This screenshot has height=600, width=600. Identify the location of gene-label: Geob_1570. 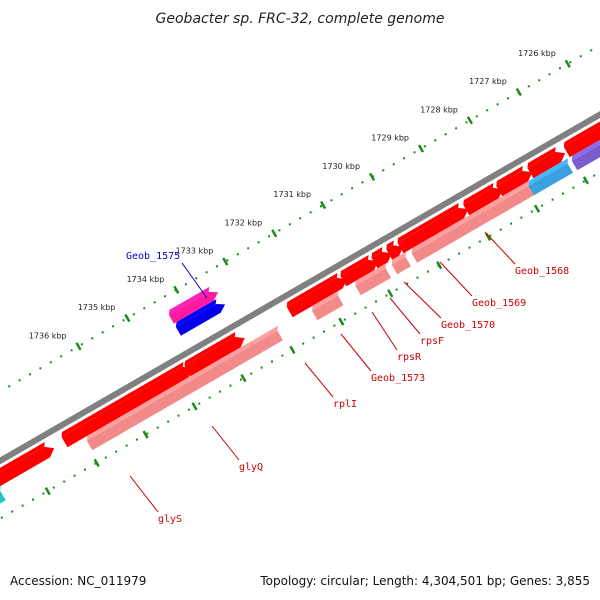
(468, 325).